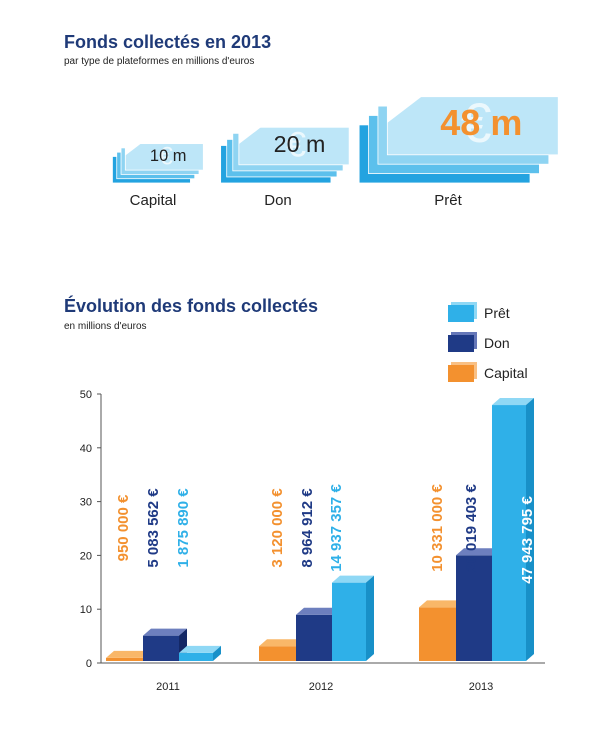 This screenshot has height=746, width=610. Describe the element at coordinates (497, 313) in the screenshot. I see `legend-label-pret: Prêt` at that location.